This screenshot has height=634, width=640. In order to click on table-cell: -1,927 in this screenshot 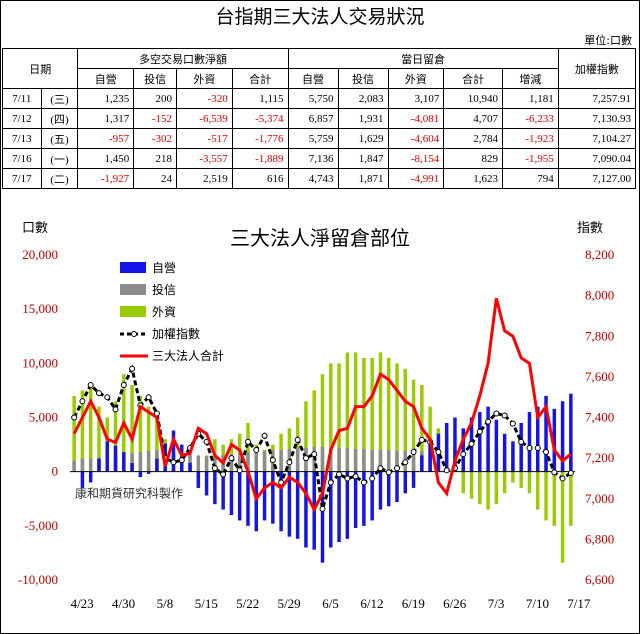, I will do `click(106, 178)`.